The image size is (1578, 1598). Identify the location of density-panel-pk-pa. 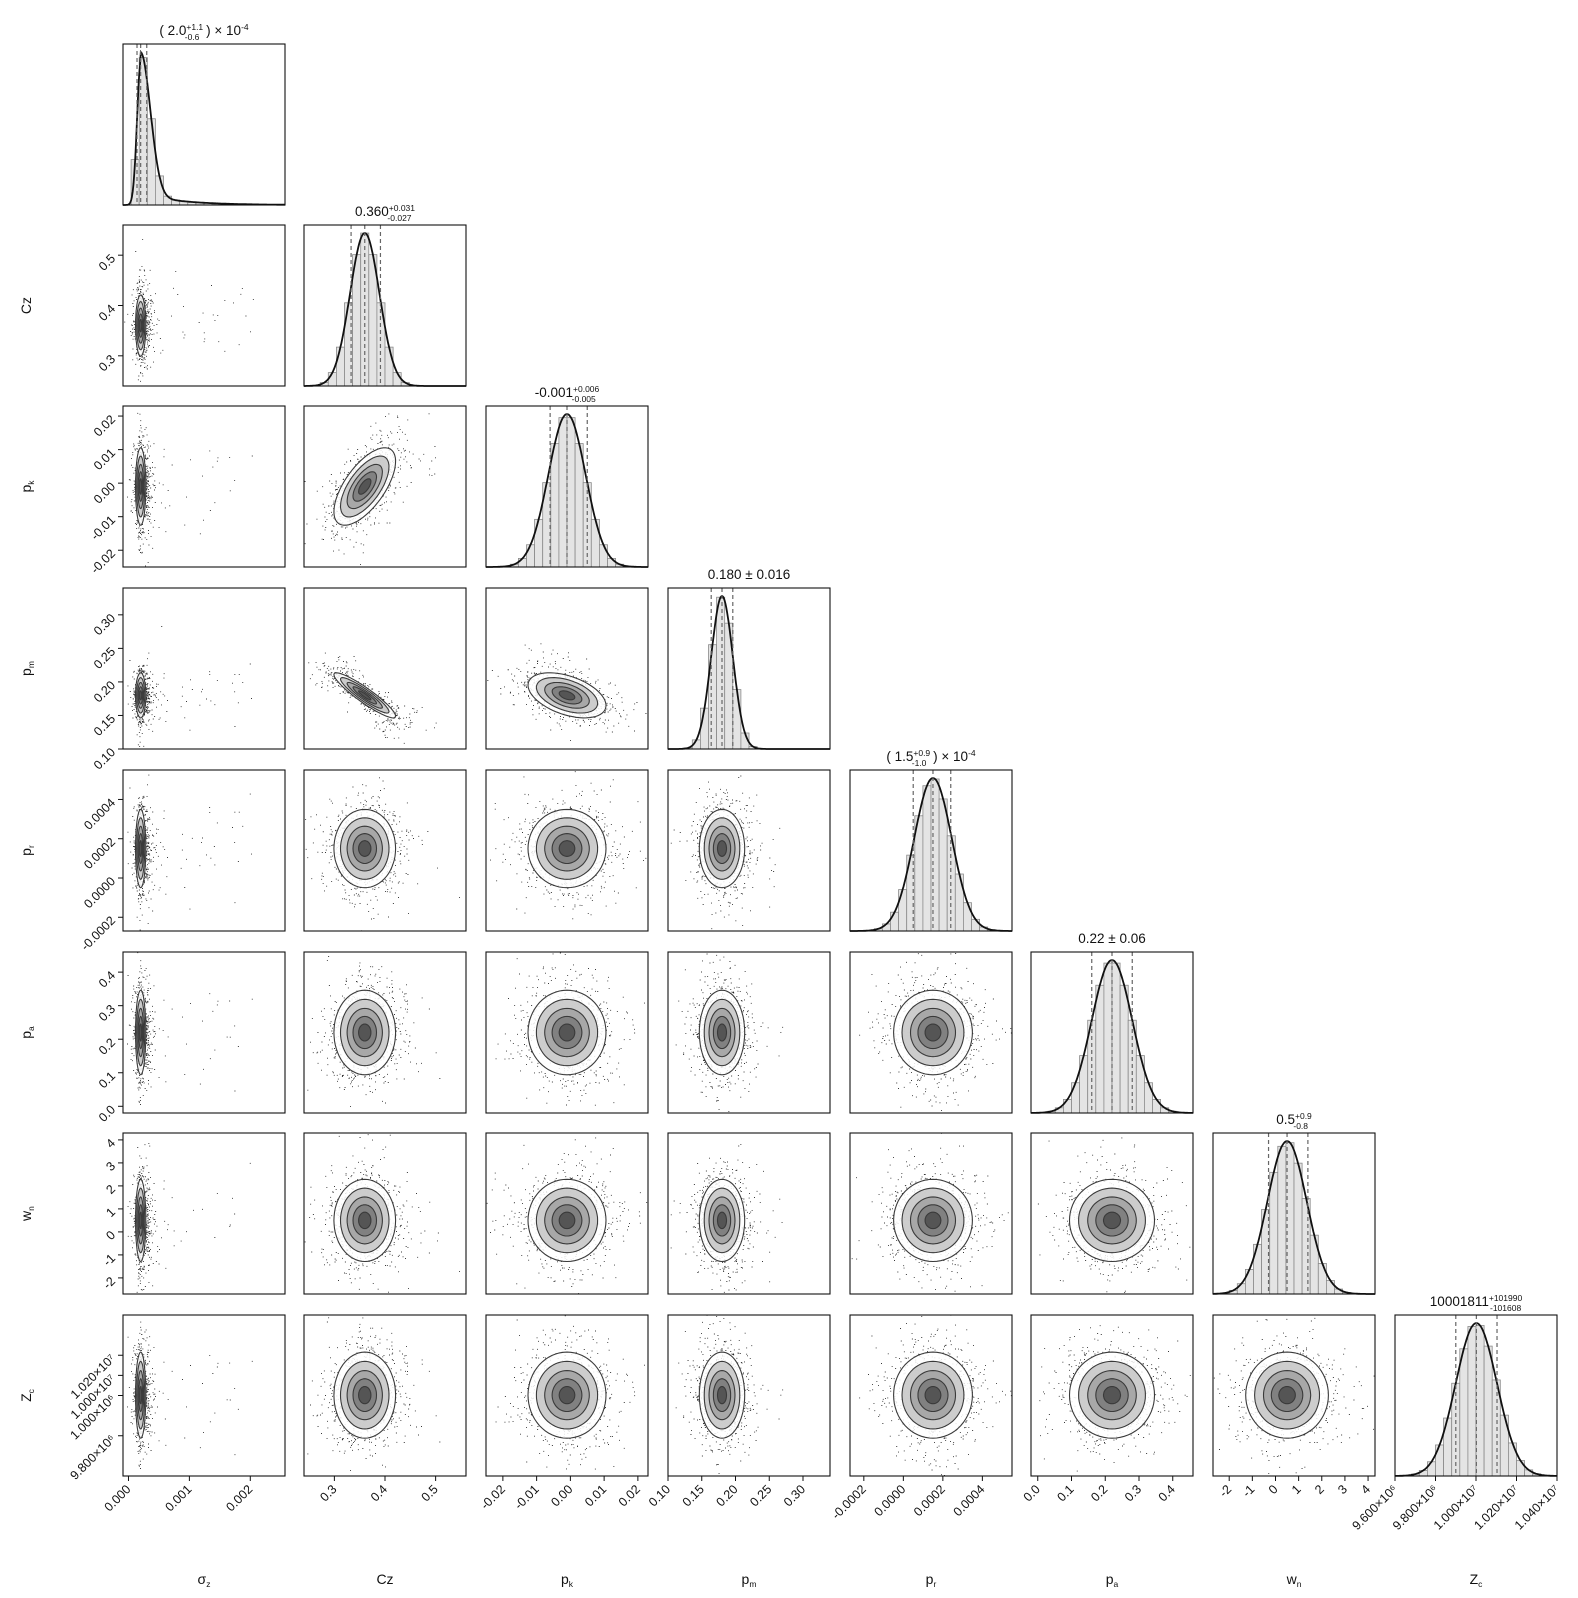
(567, 1032).